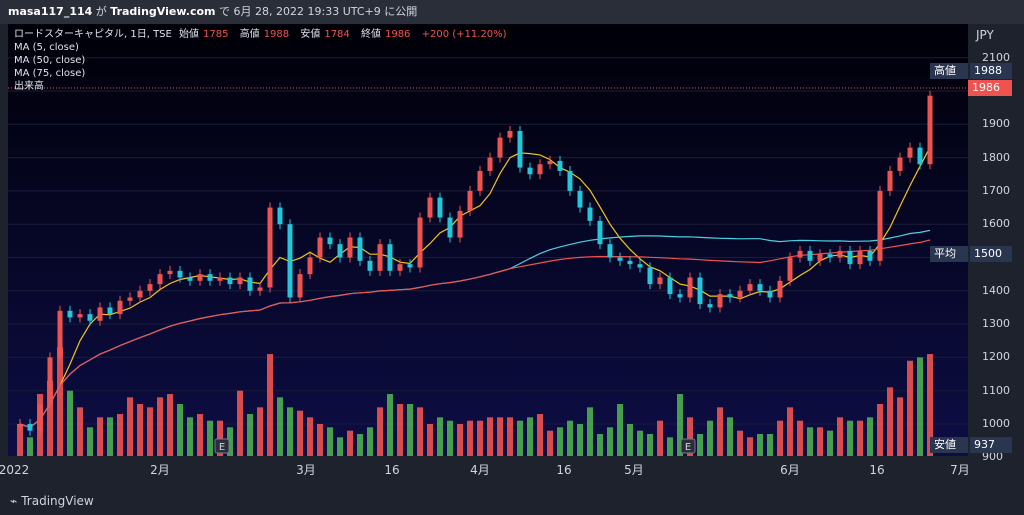 The image size is (1024, 515). What do you see at coordinates (949, 254) in the screenshot?
I see `avg-tag-label: 平均` at bounding box center [949, 254].